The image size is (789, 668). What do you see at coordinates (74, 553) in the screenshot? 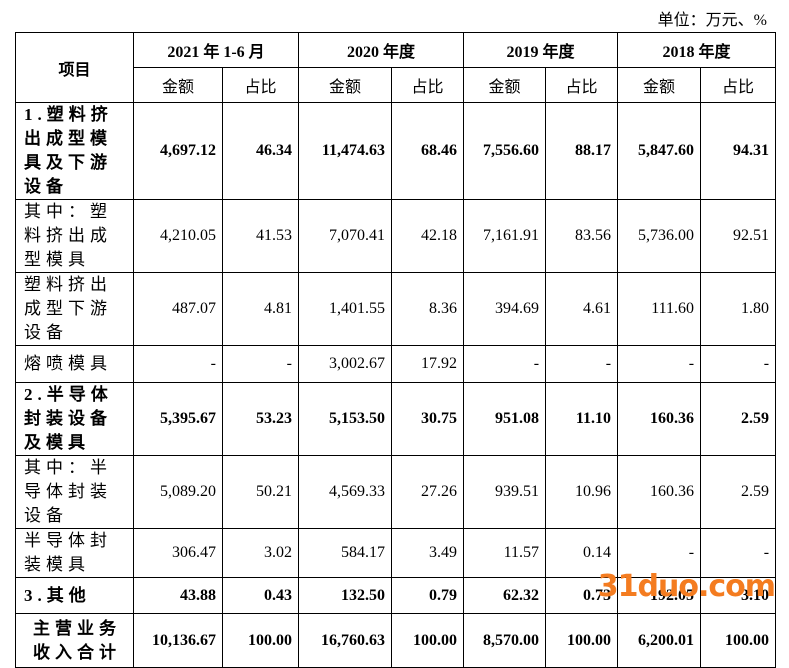
I see `row-label: 半导体封装模具` at bounding box center [74, 553].